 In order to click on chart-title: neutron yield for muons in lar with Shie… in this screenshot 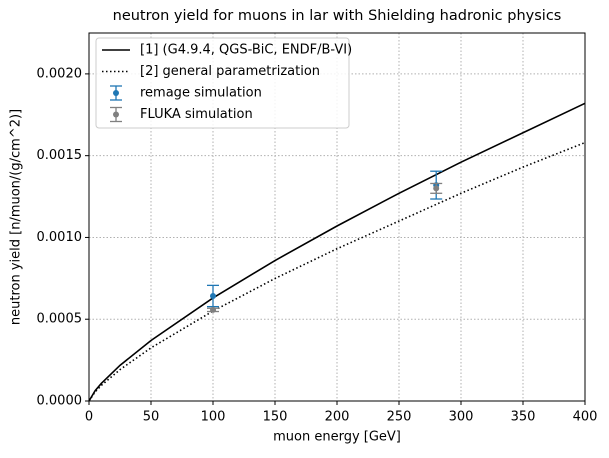, I will do `click(337, 16)`.